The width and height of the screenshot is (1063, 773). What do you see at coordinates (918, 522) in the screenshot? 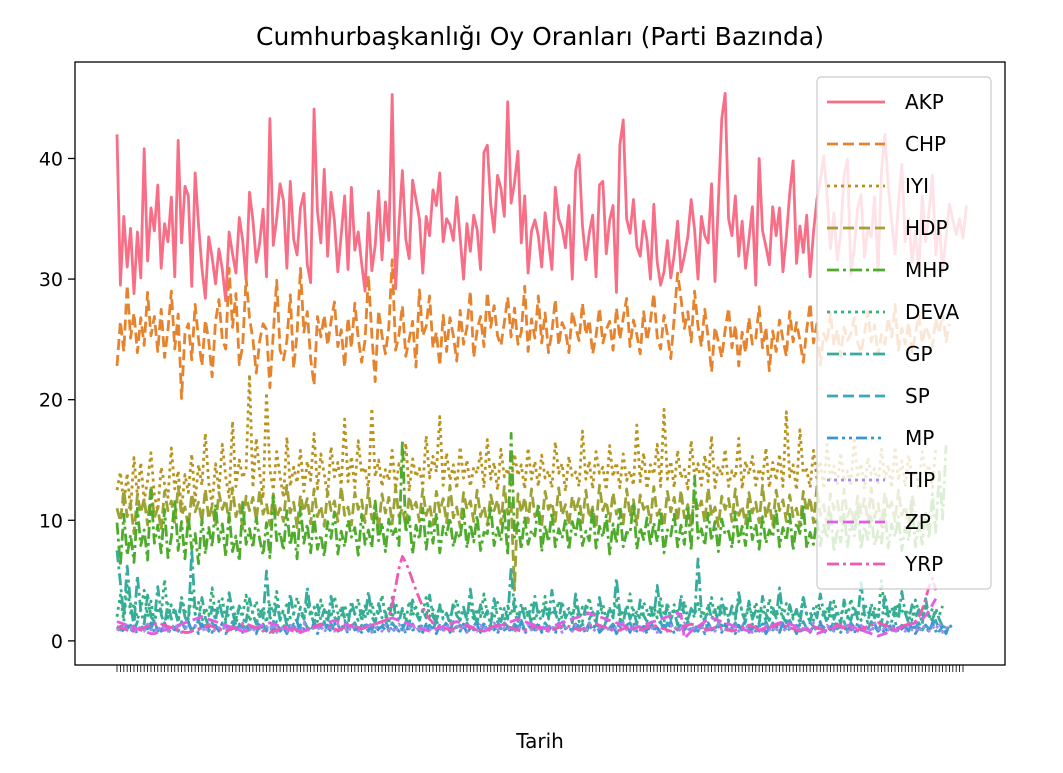
I see `legend-label-zp: ZP` at bounding box center [918, 522].